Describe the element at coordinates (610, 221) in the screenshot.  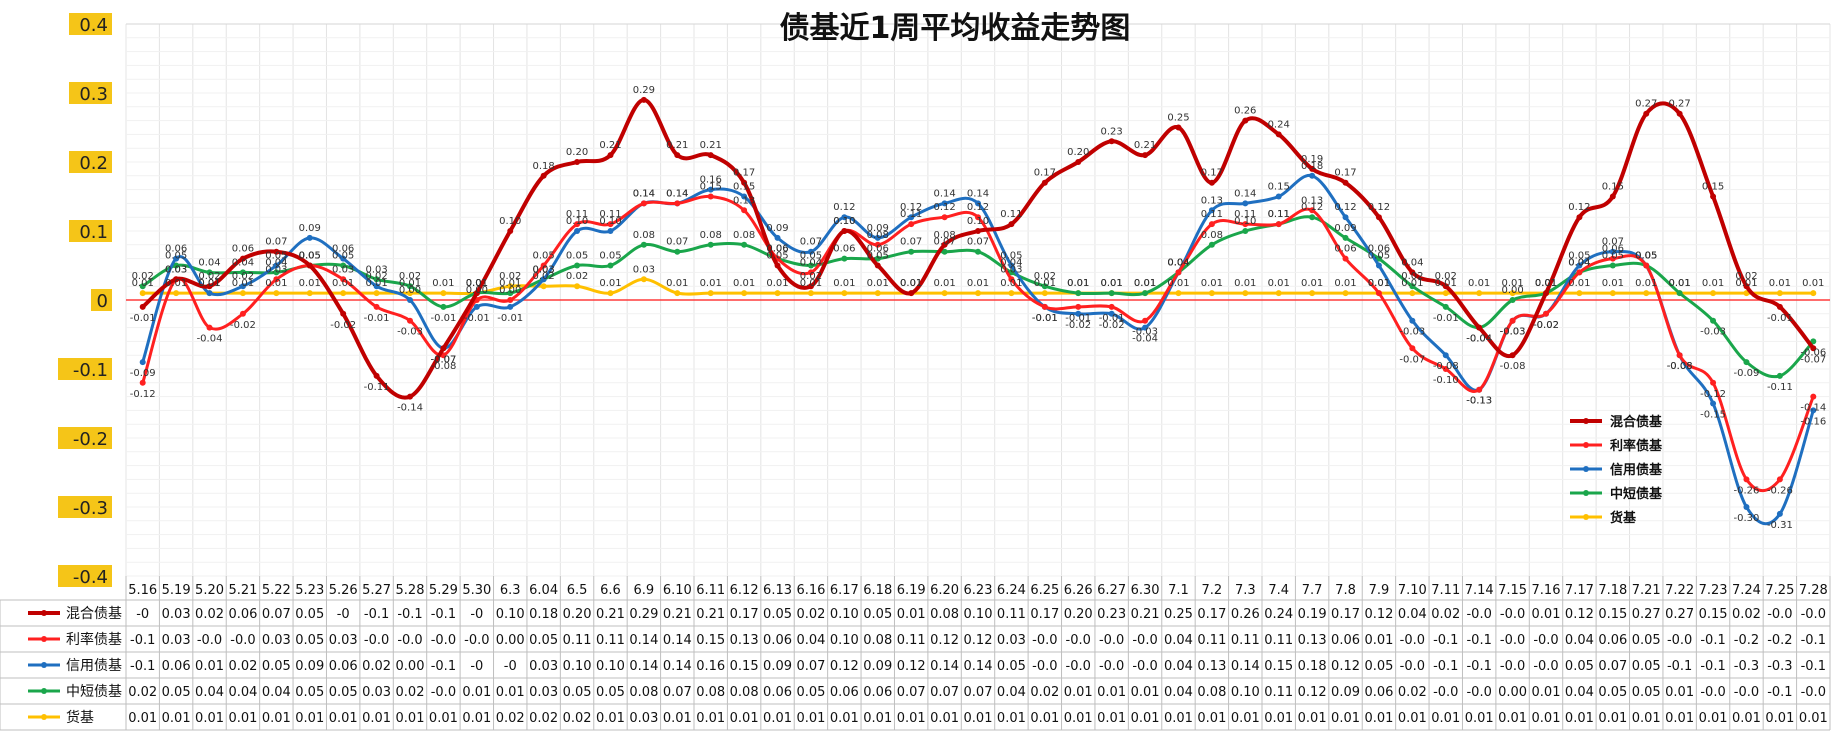
I see `data-label: 0.10` at that location.